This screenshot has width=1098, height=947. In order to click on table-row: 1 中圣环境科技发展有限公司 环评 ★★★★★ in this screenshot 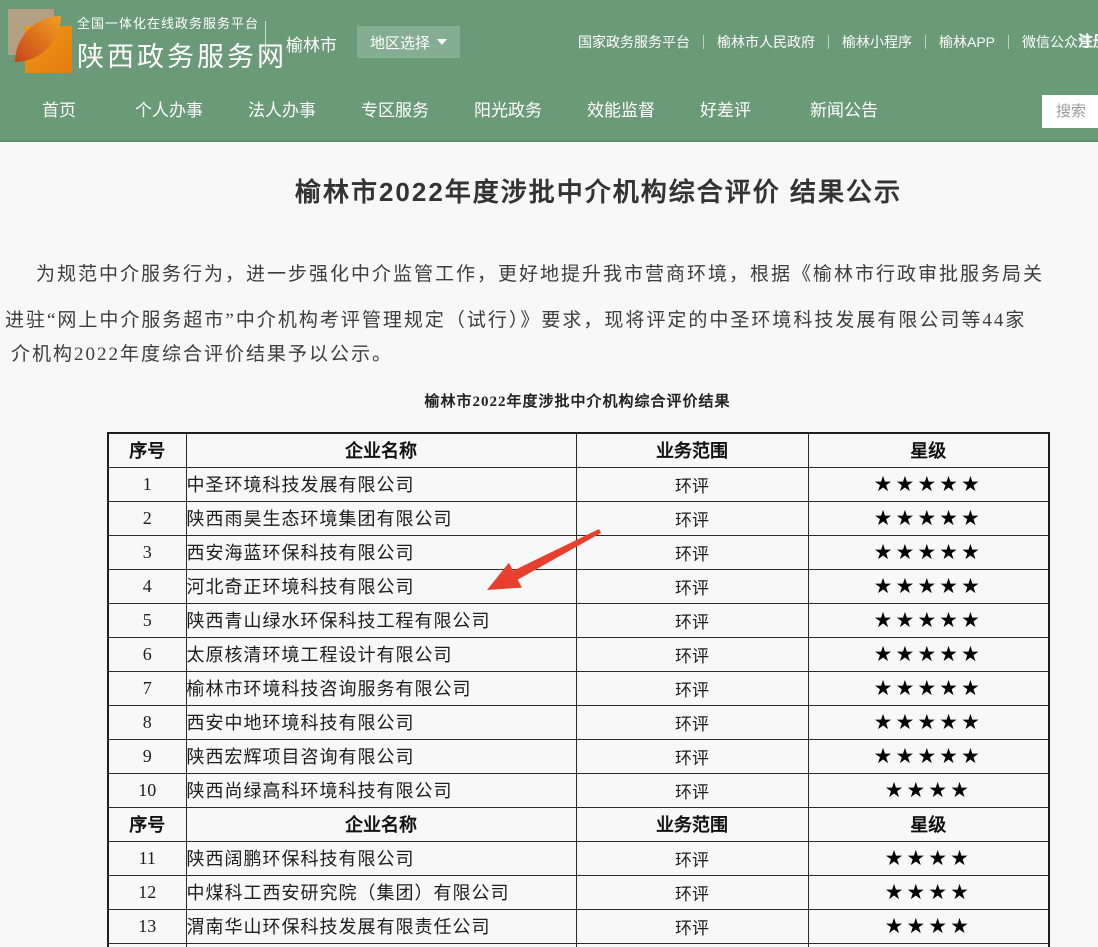, I will do `click(578, 484)`.